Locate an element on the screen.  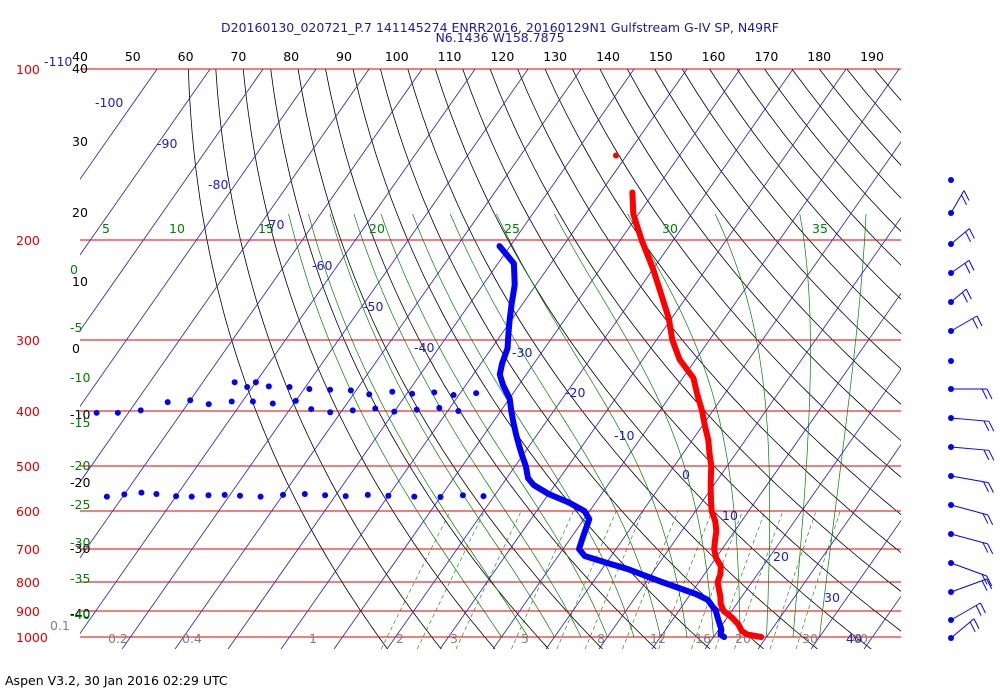
top-axis-label: 40 is located at coordinates (80, 56).